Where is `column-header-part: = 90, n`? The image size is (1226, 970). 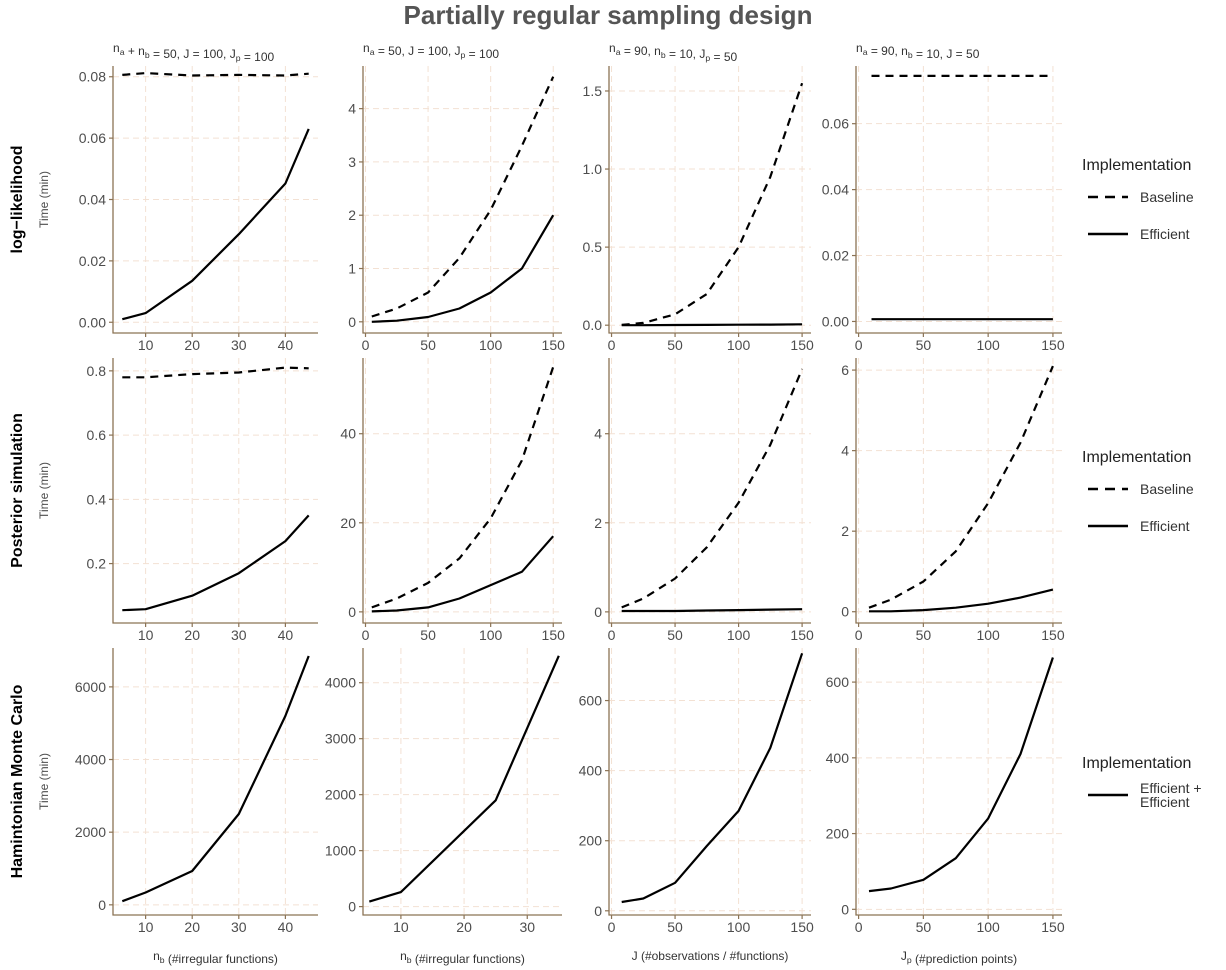 column-header-part: = 90, n is located at coordinates (887, 51).